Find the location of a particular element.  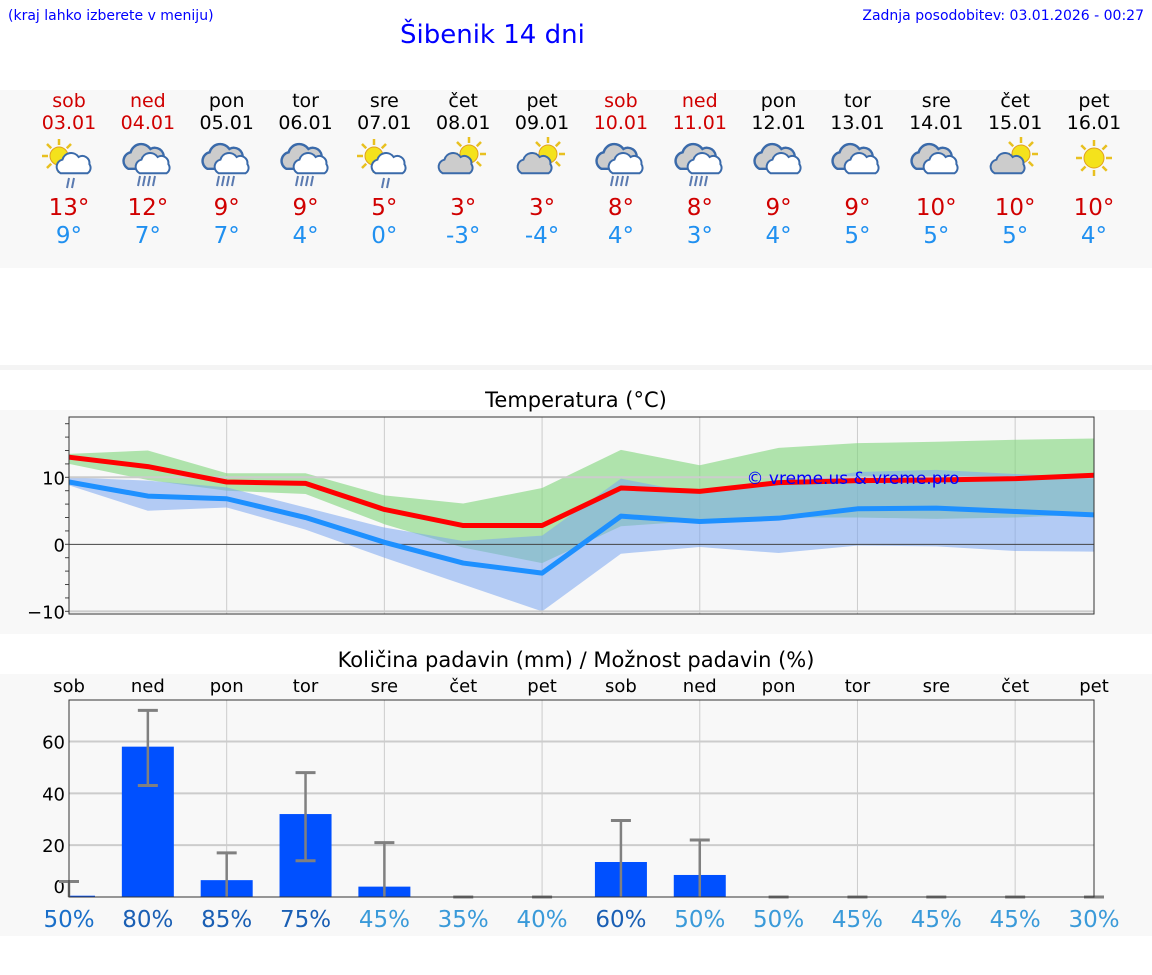

day-name: ned is located at coordinates (699, 101).